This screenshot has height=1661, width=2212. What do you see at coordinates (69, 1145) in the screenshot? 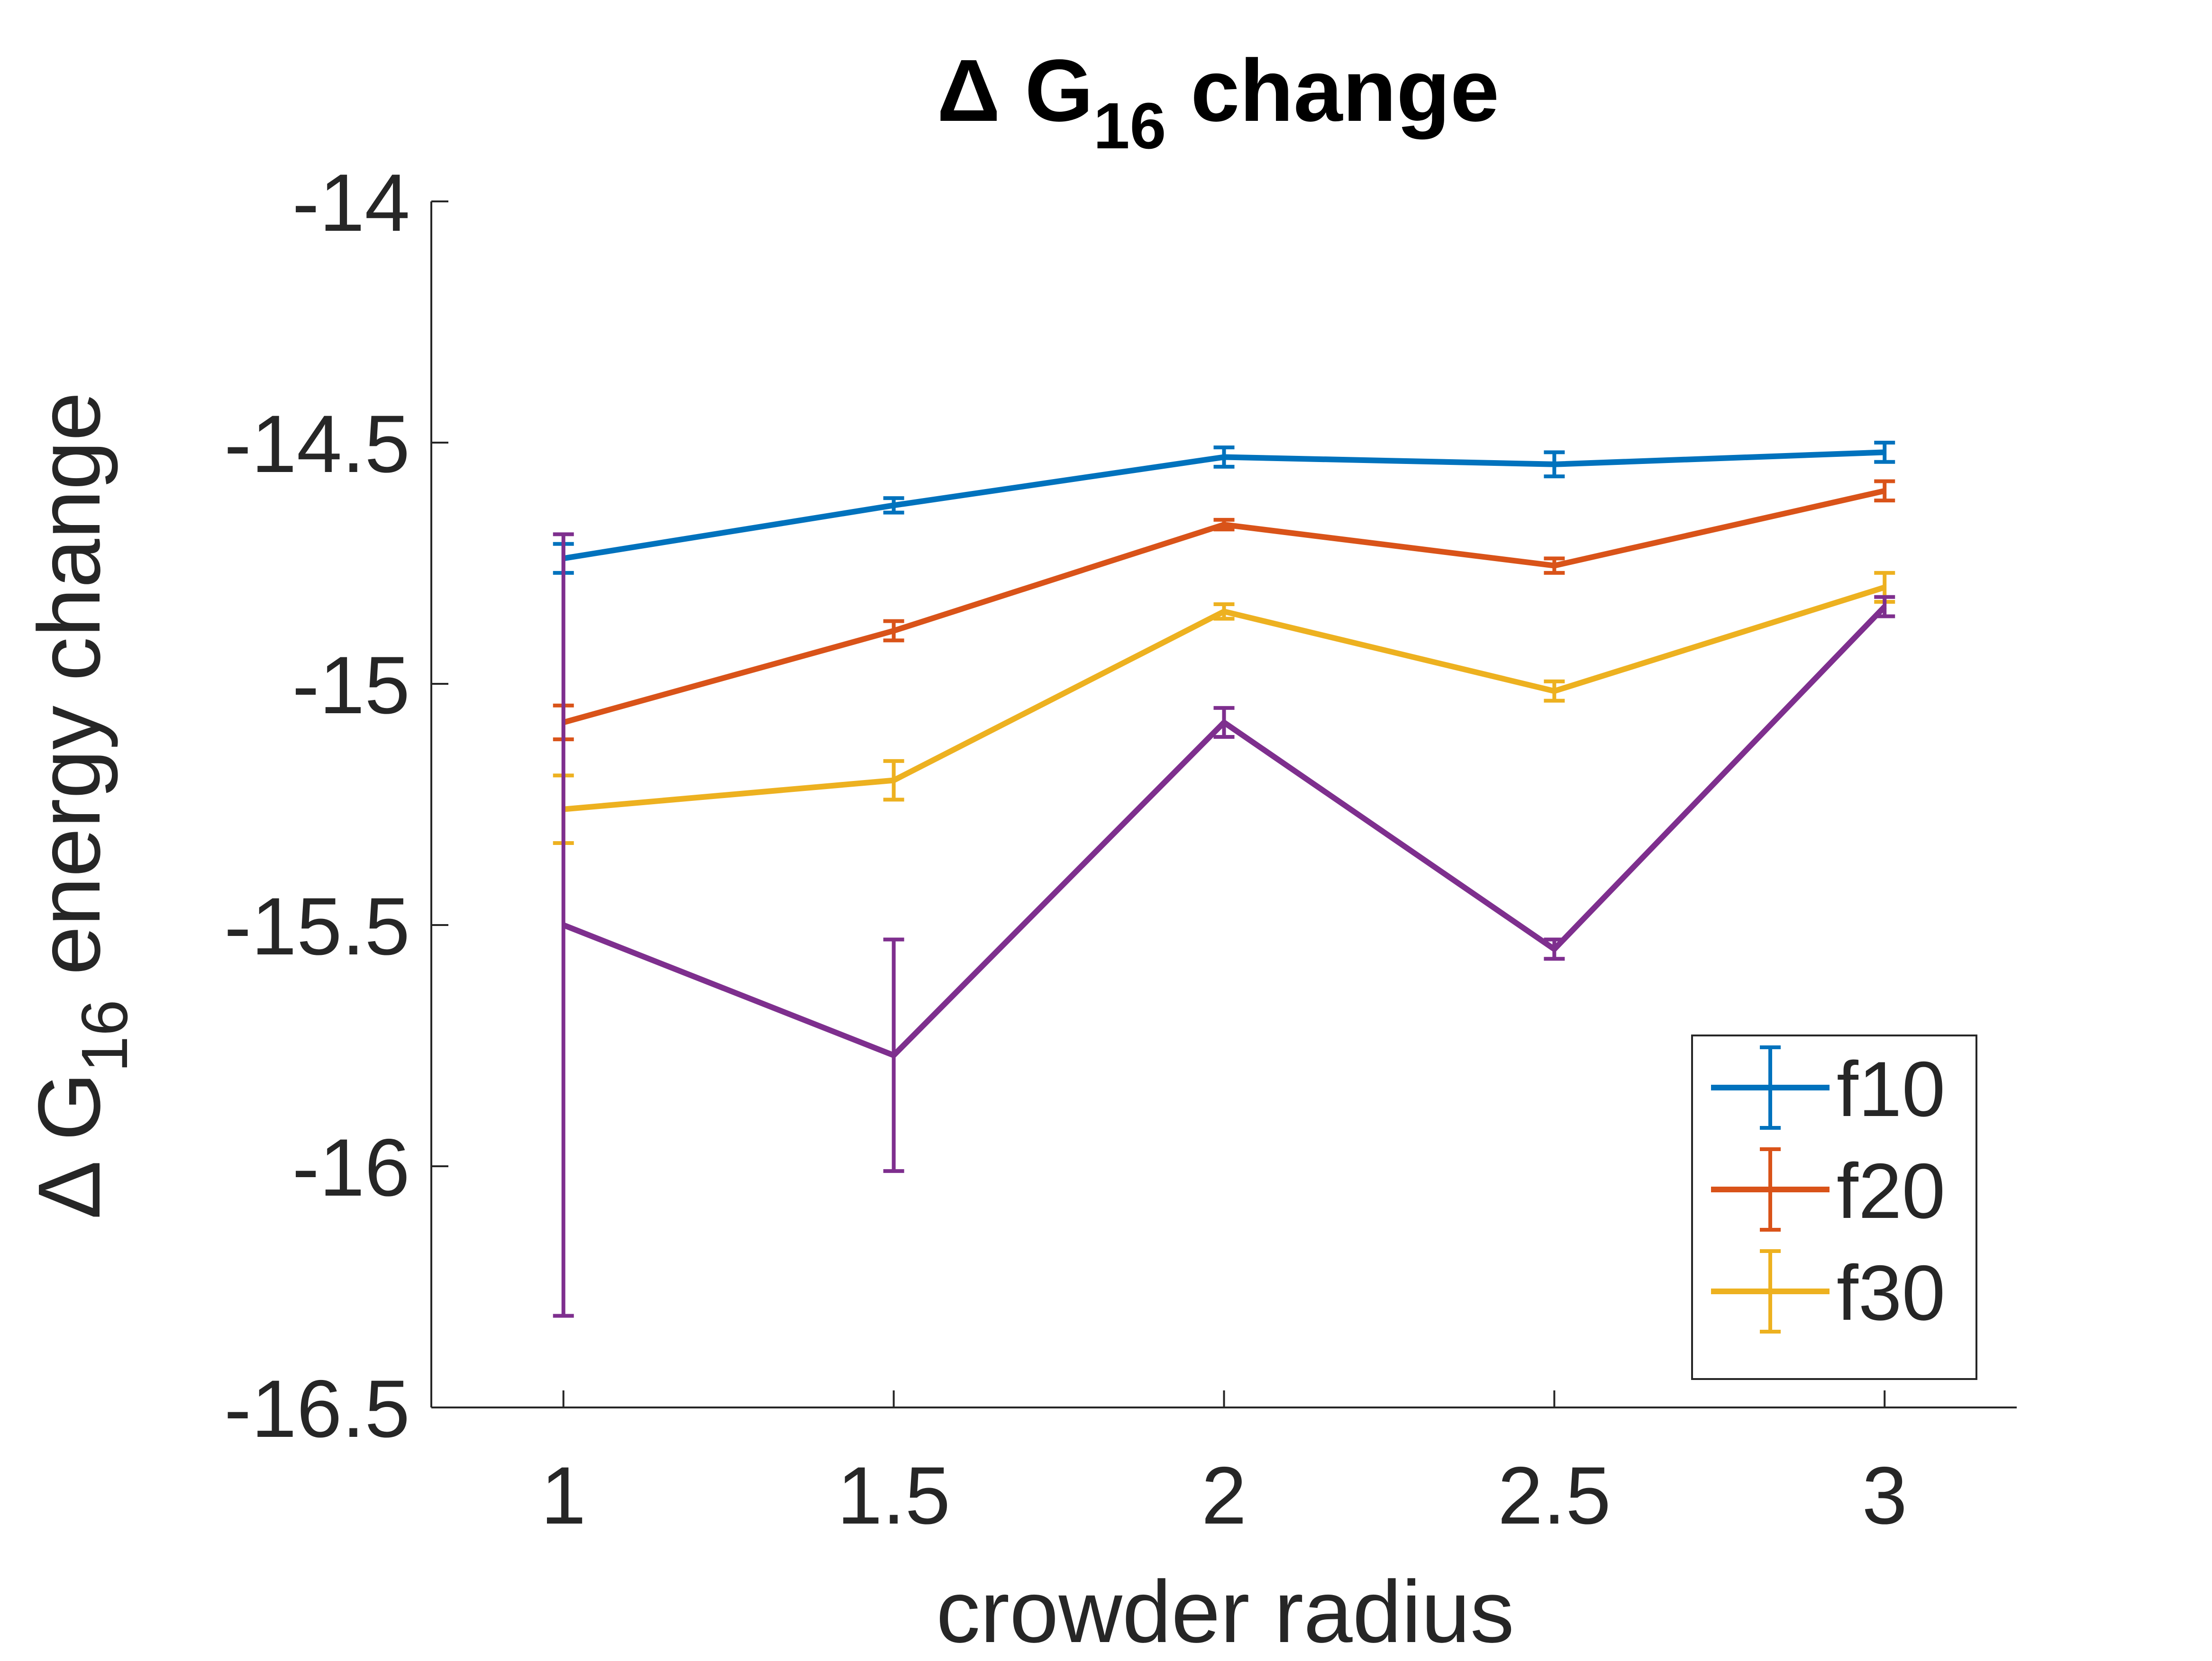
I see `y-axis-label-prefix: Δ G` at bounding box center [69, 1145].